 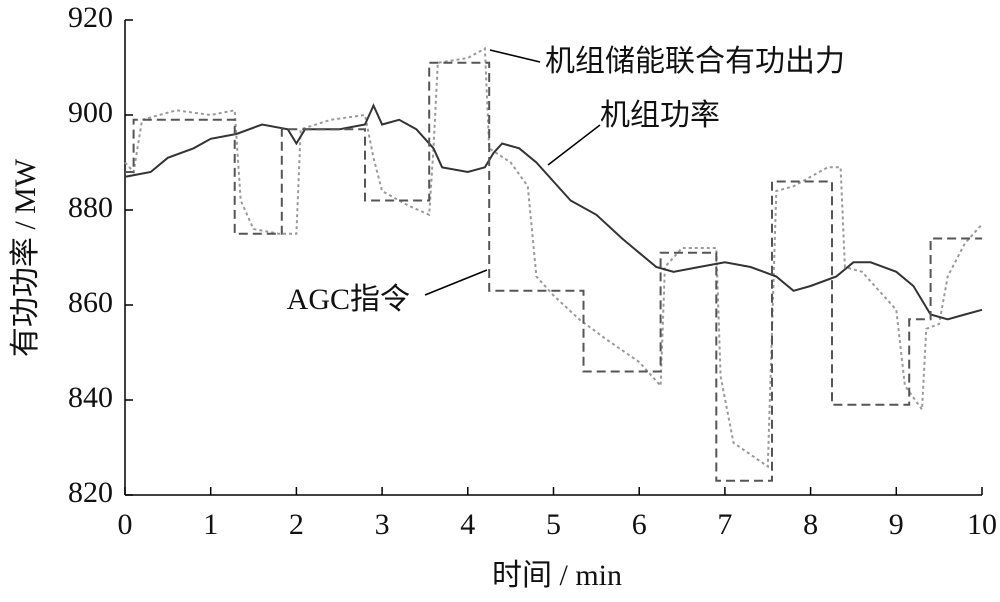 I want to click on x-tick-label: 7, so click(x=724, y=524).